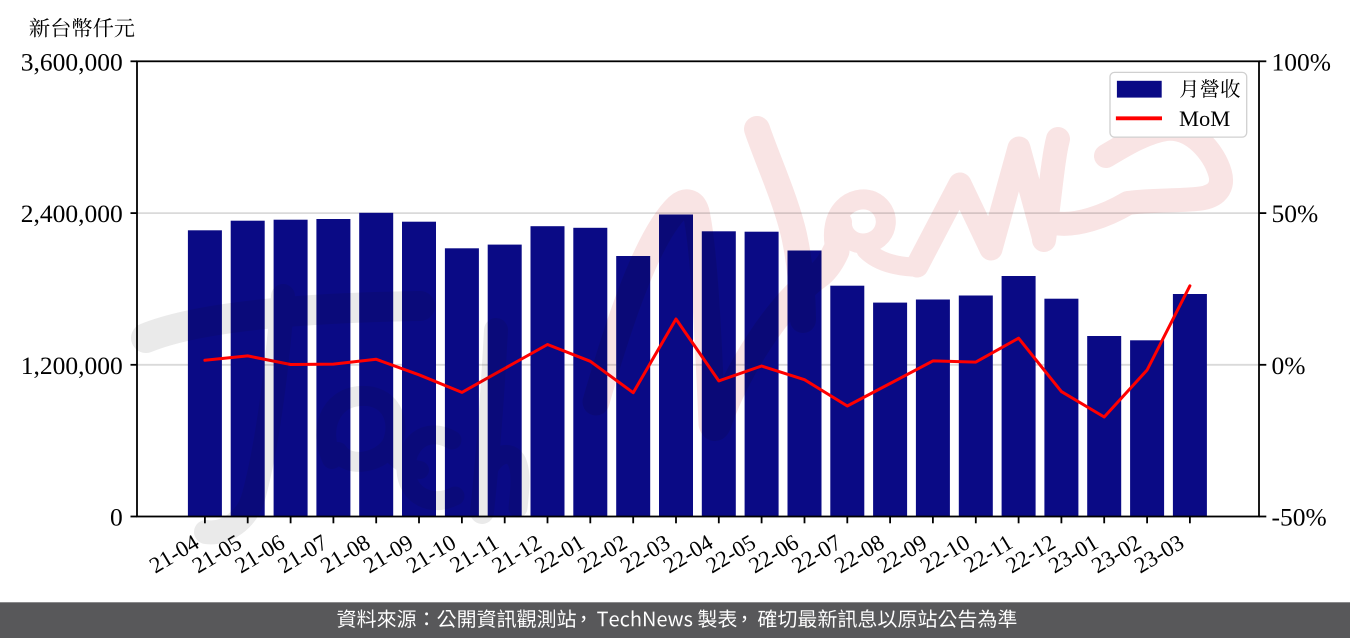 The width and height of the screenshot is (1350, 643). I want to click on svg-text: 0, so click(116, 517).